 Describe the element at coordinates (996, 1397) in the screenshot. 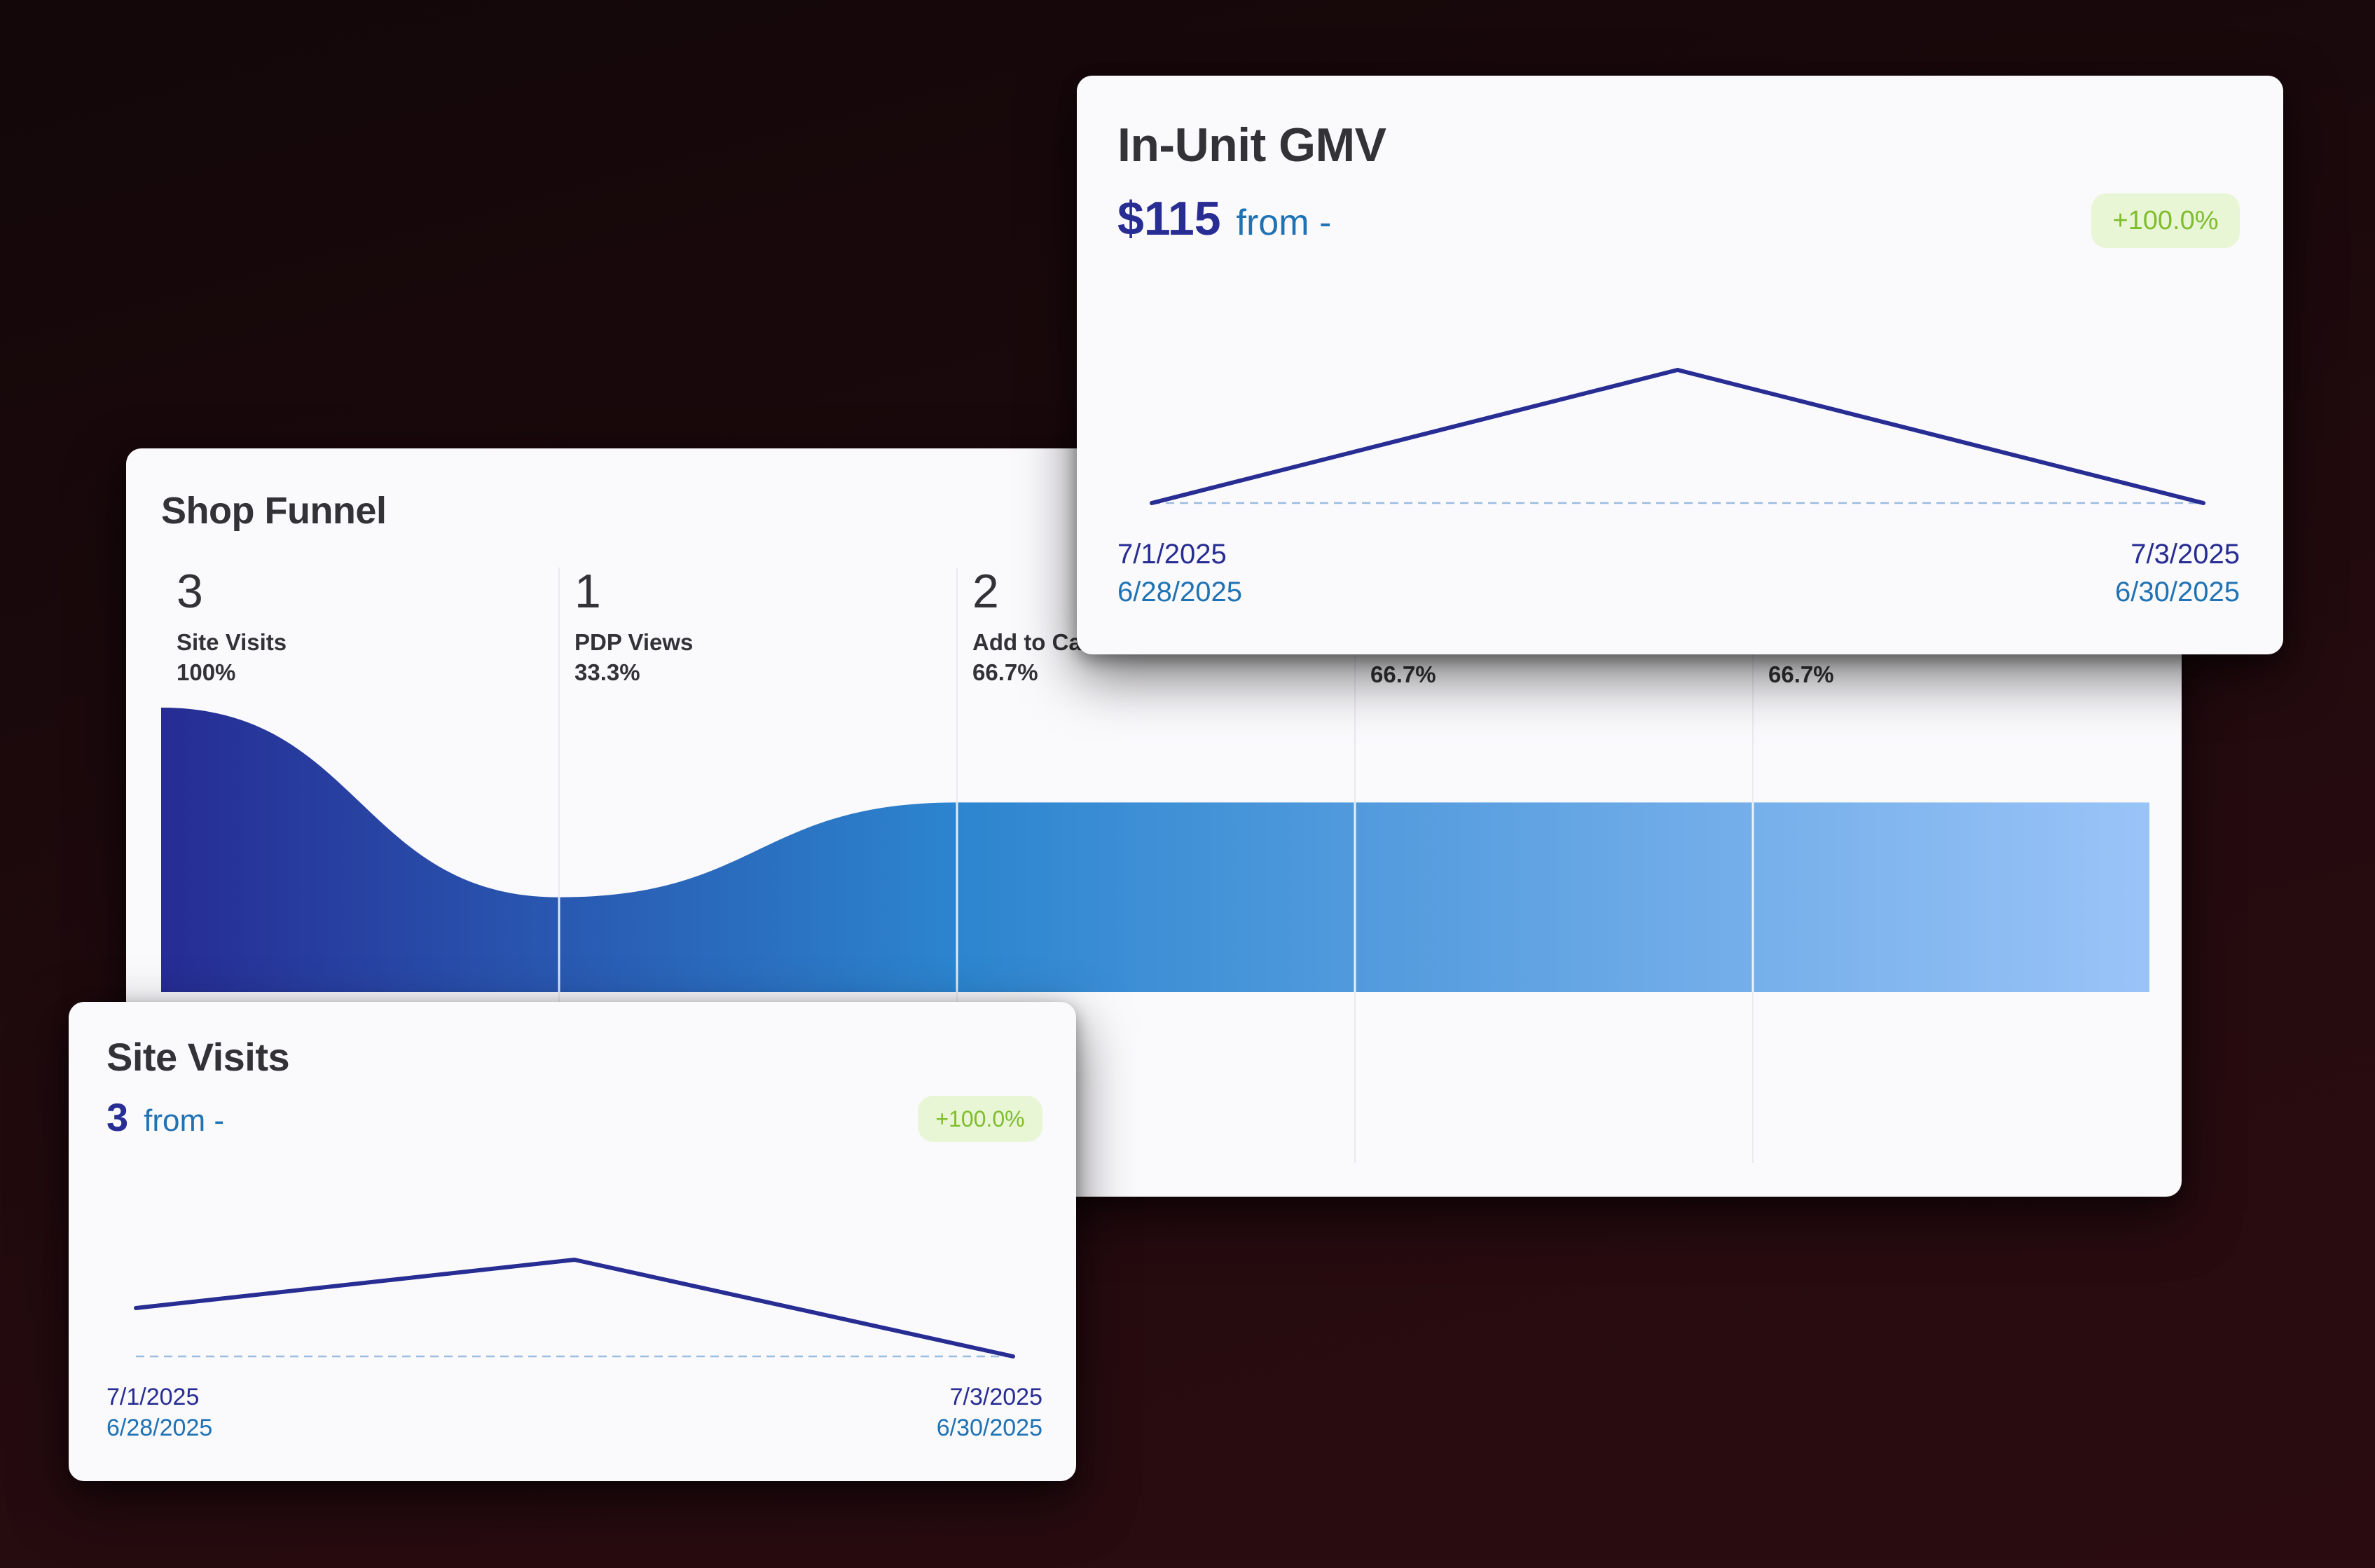

I see `visits-date-end: 7/3/2025` at that location.